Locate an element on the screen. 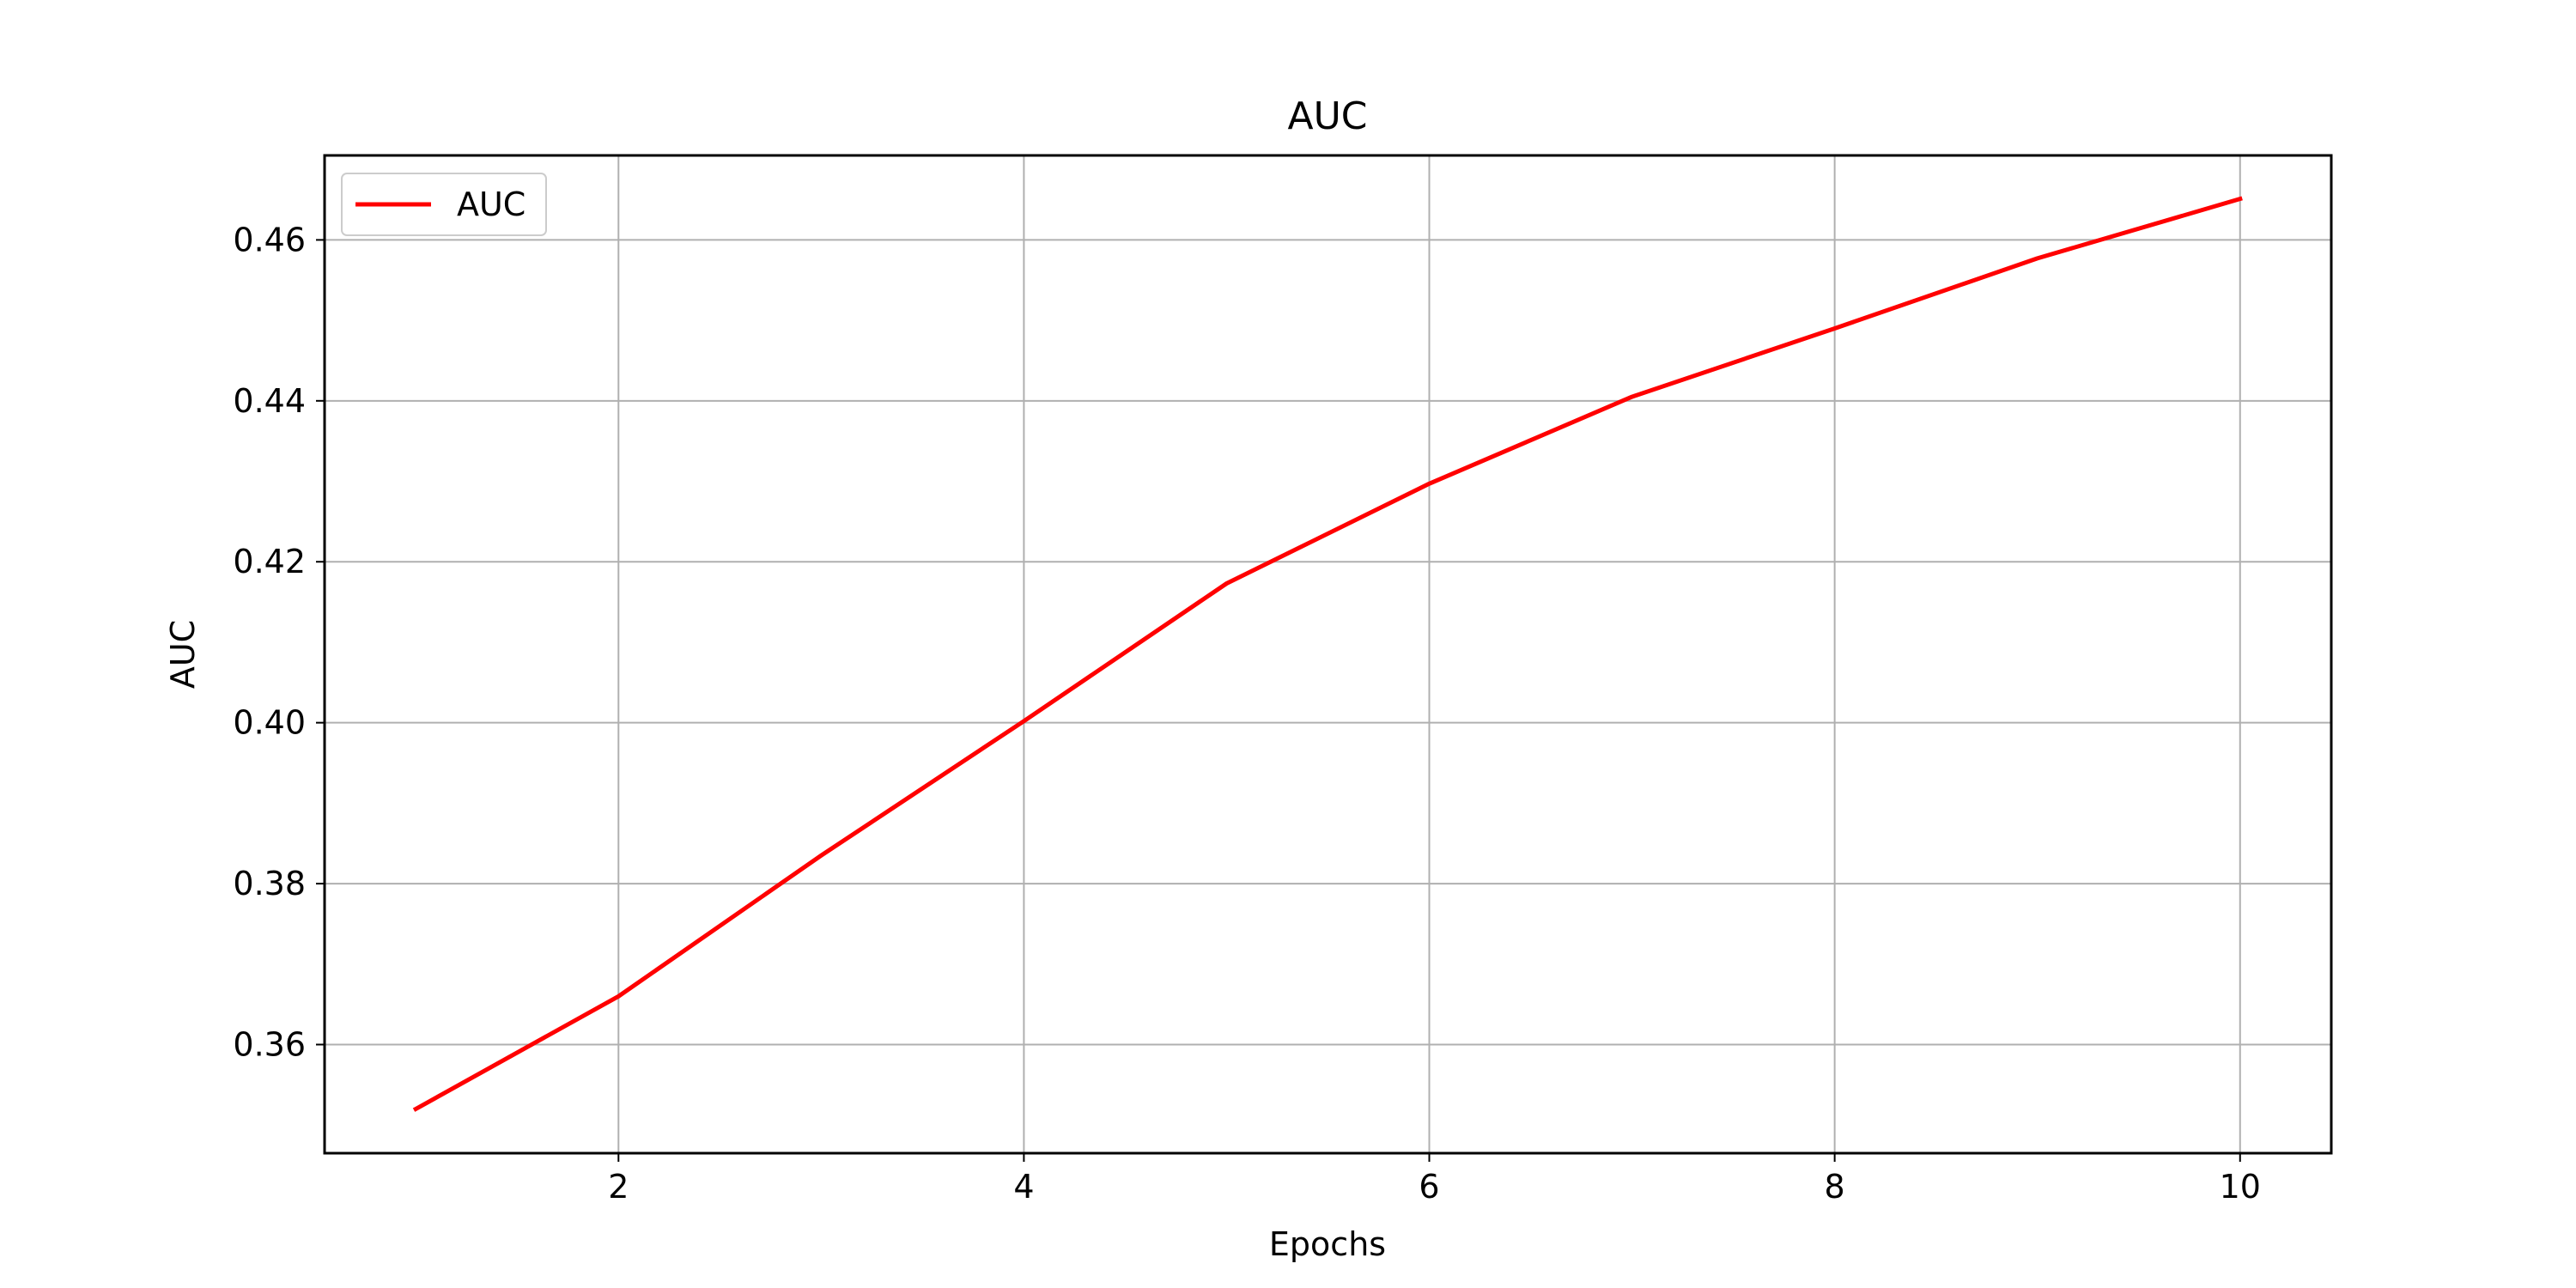 This screenshot has height=1288, width=2576. y-tick-label: 0.40 is located at coordinates (269, 723).